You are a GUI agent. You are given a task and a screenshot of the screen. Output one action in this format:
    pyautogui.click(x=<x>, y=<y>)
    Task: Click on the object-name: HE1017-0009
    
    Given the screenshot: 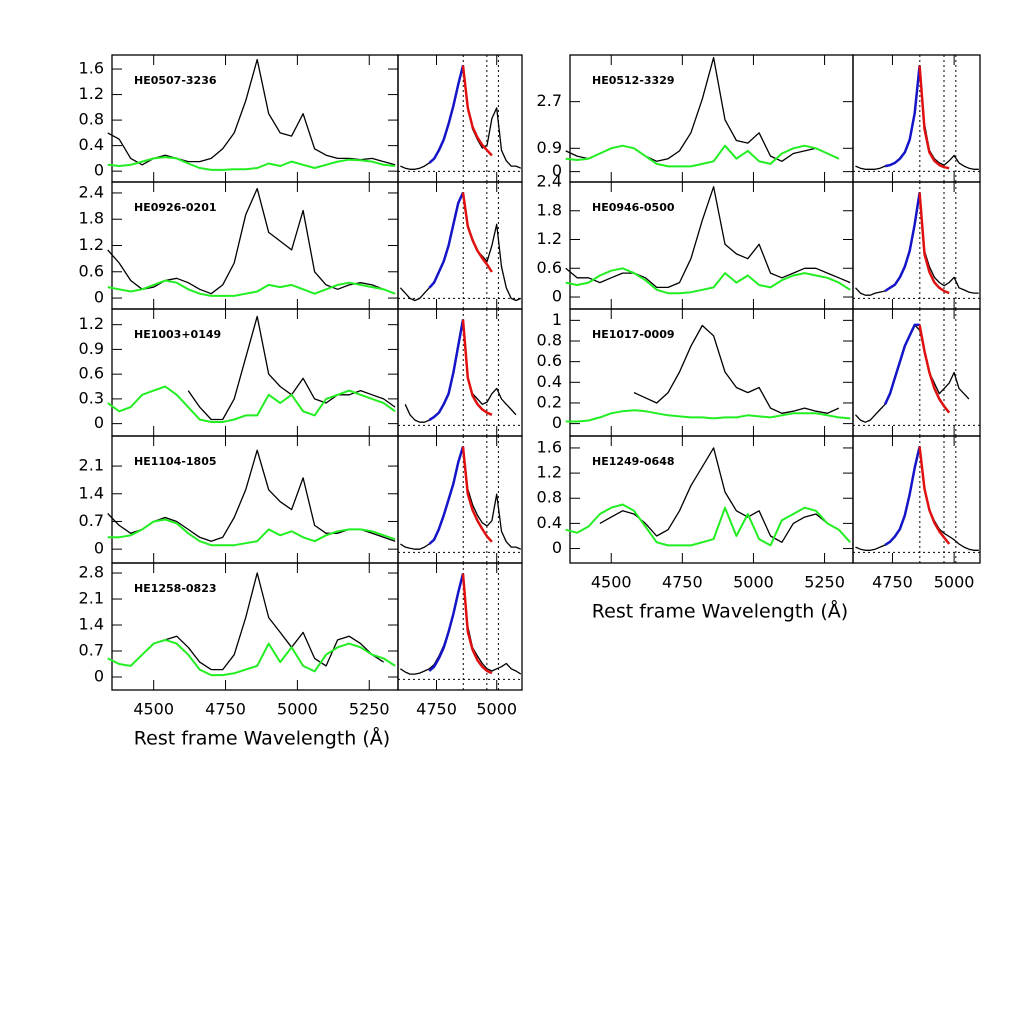 What is the action you would take?
    pyautogui.click(x=633, y=334)
    